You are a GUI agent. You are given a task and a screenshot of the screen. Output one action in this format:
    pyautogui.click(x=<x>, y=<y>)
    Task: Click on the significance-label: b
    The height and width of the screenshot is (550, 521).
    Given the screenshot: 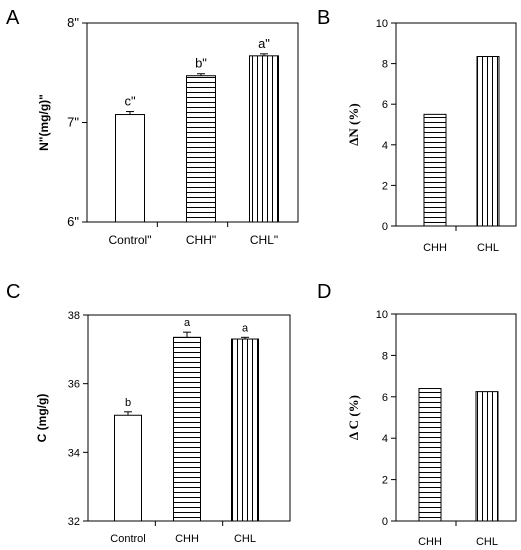 What is the action you would take?
    pyautogui.click(x=128, y=403)
    